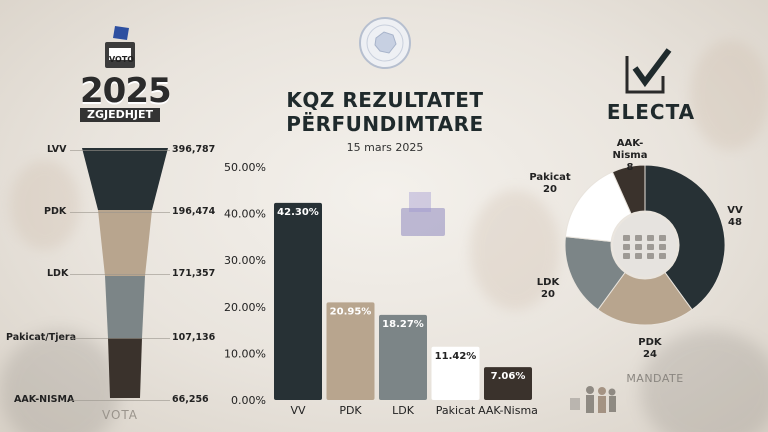 The image size is (768, 432). What do you see at coordinates (194, 211) in the screenshot?
I see `funnel-value-label: 196,474` at bounding box center [194, 211].